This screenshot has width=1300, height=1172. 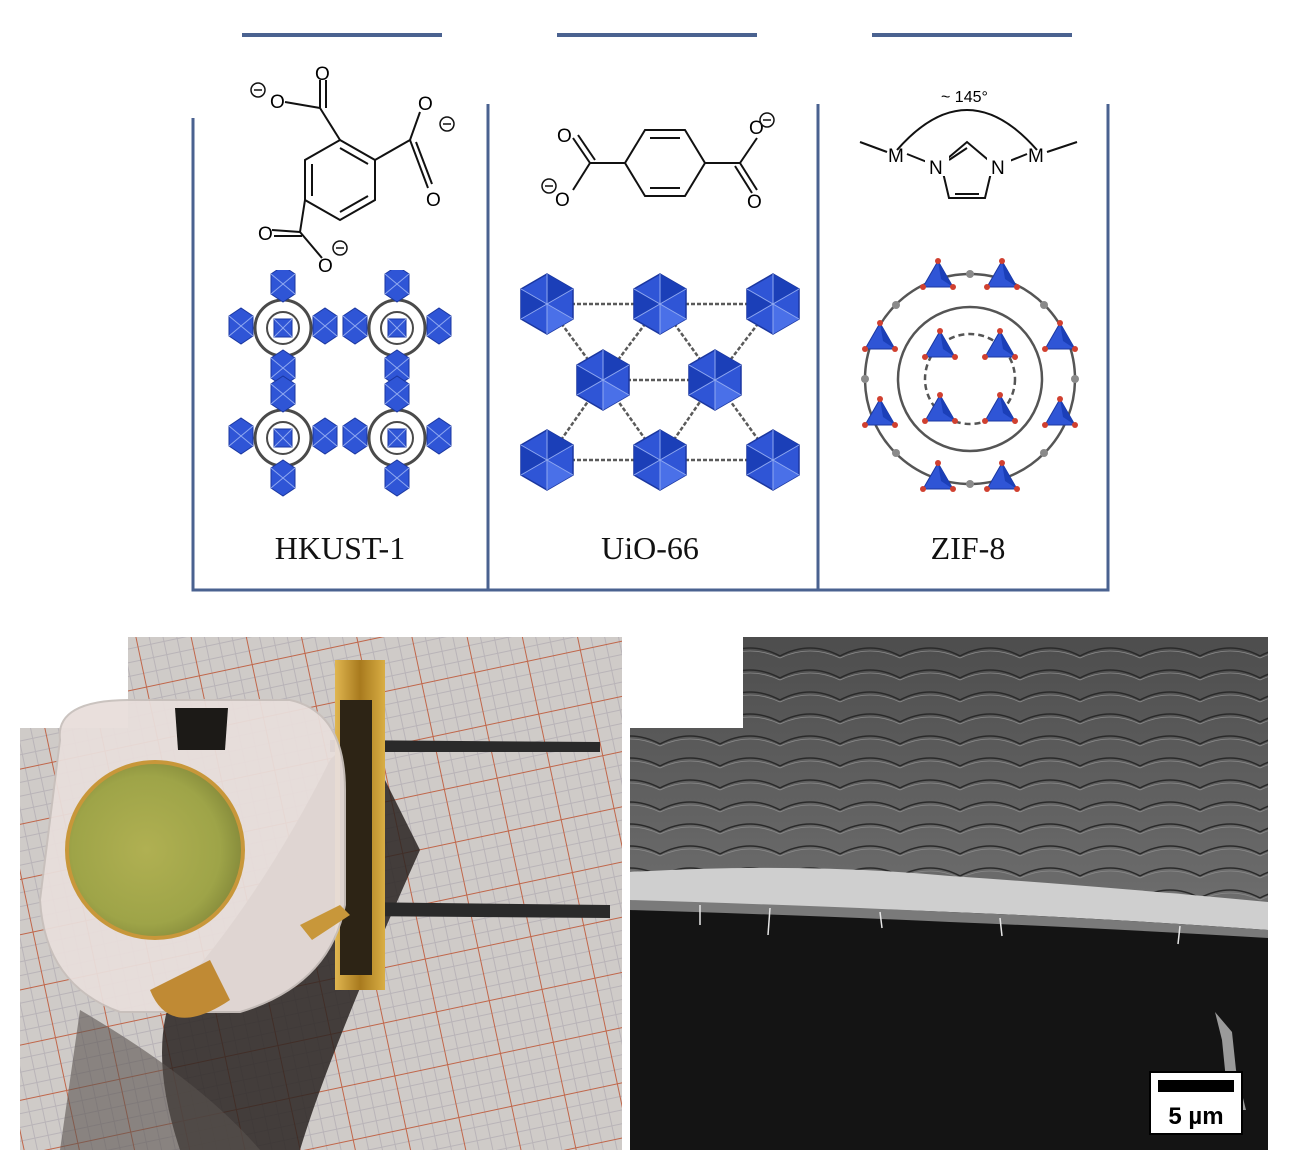 What do you see at coordinates (754, 202) in the screenshot?
I see `bdc-o-4: O` at bounding box center [754, 202].